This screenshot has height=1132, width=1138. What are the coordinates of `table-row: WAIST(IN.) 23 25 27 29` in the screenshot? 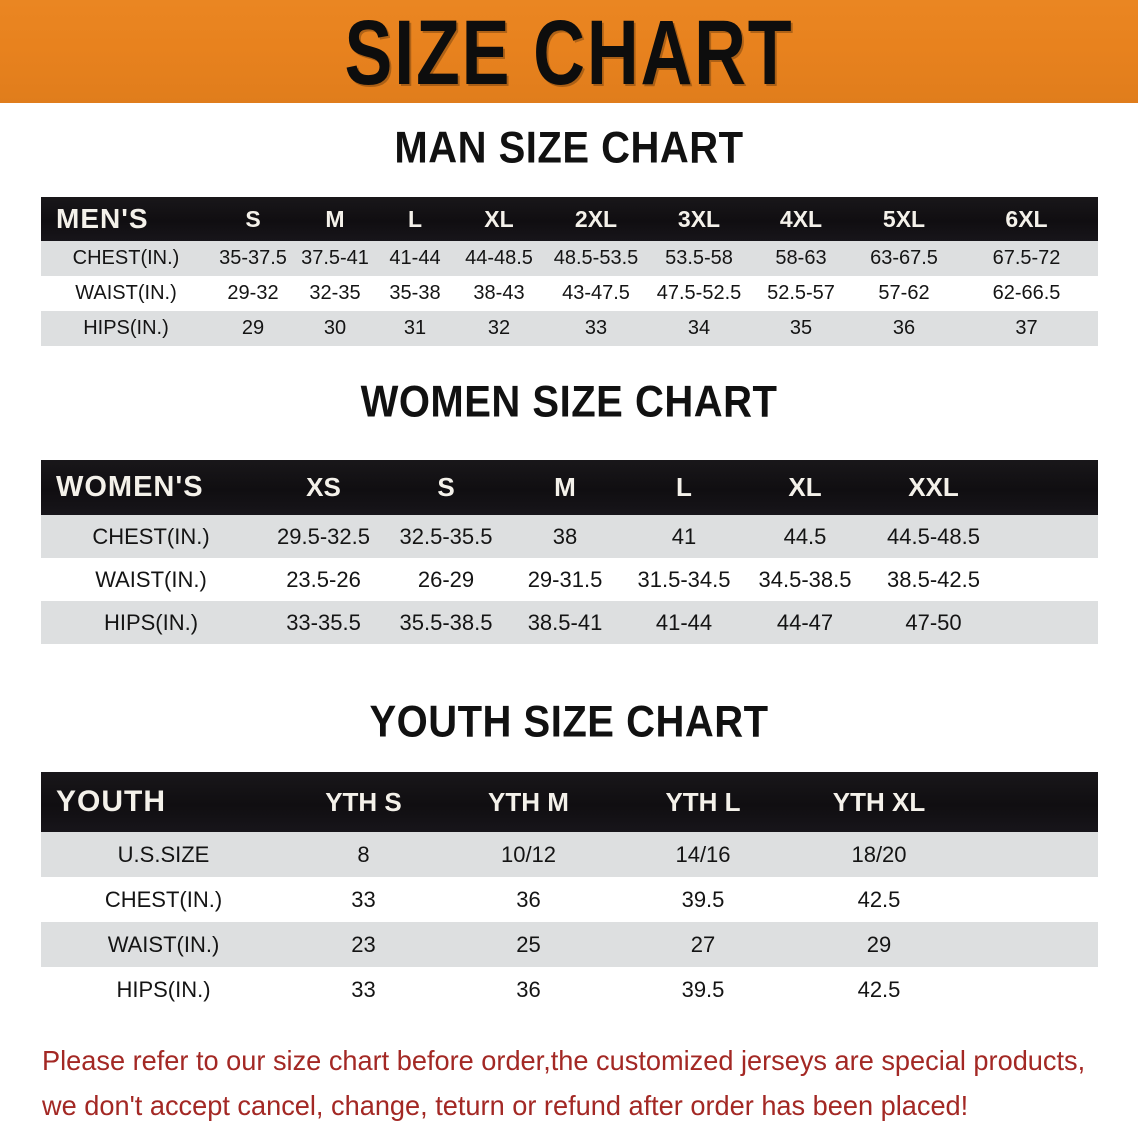 It's located at (569, 944).